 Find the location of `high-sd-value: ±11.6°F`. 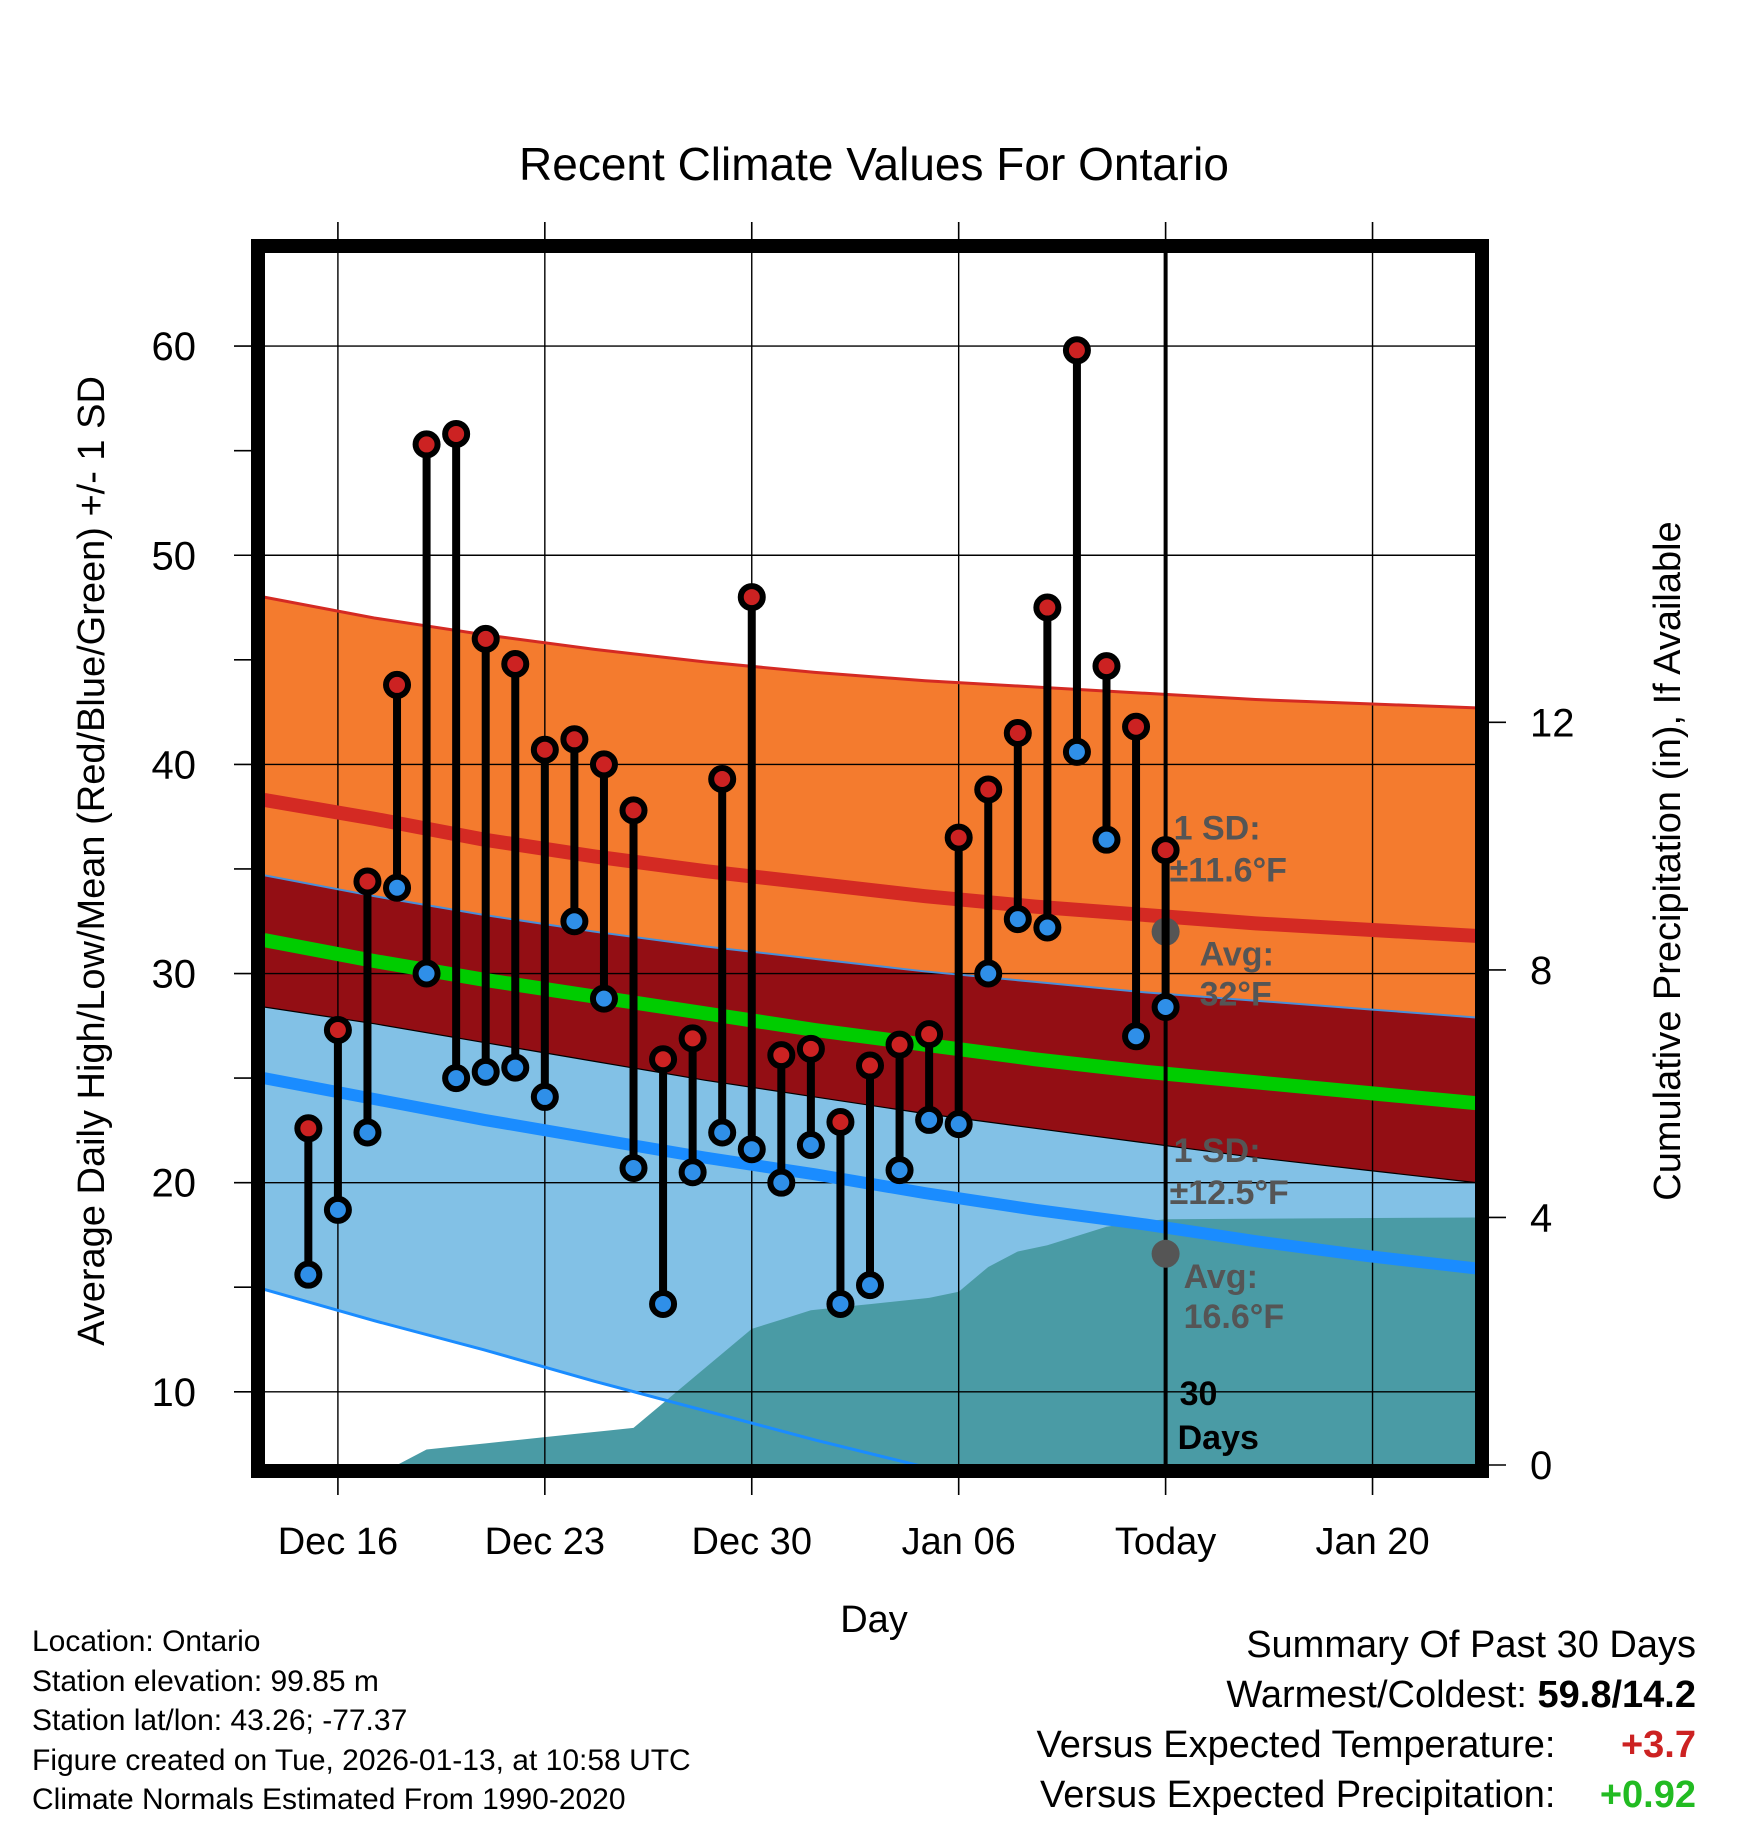

high-sd-value: ±11.6°F is located at coordinates (1228, 871).